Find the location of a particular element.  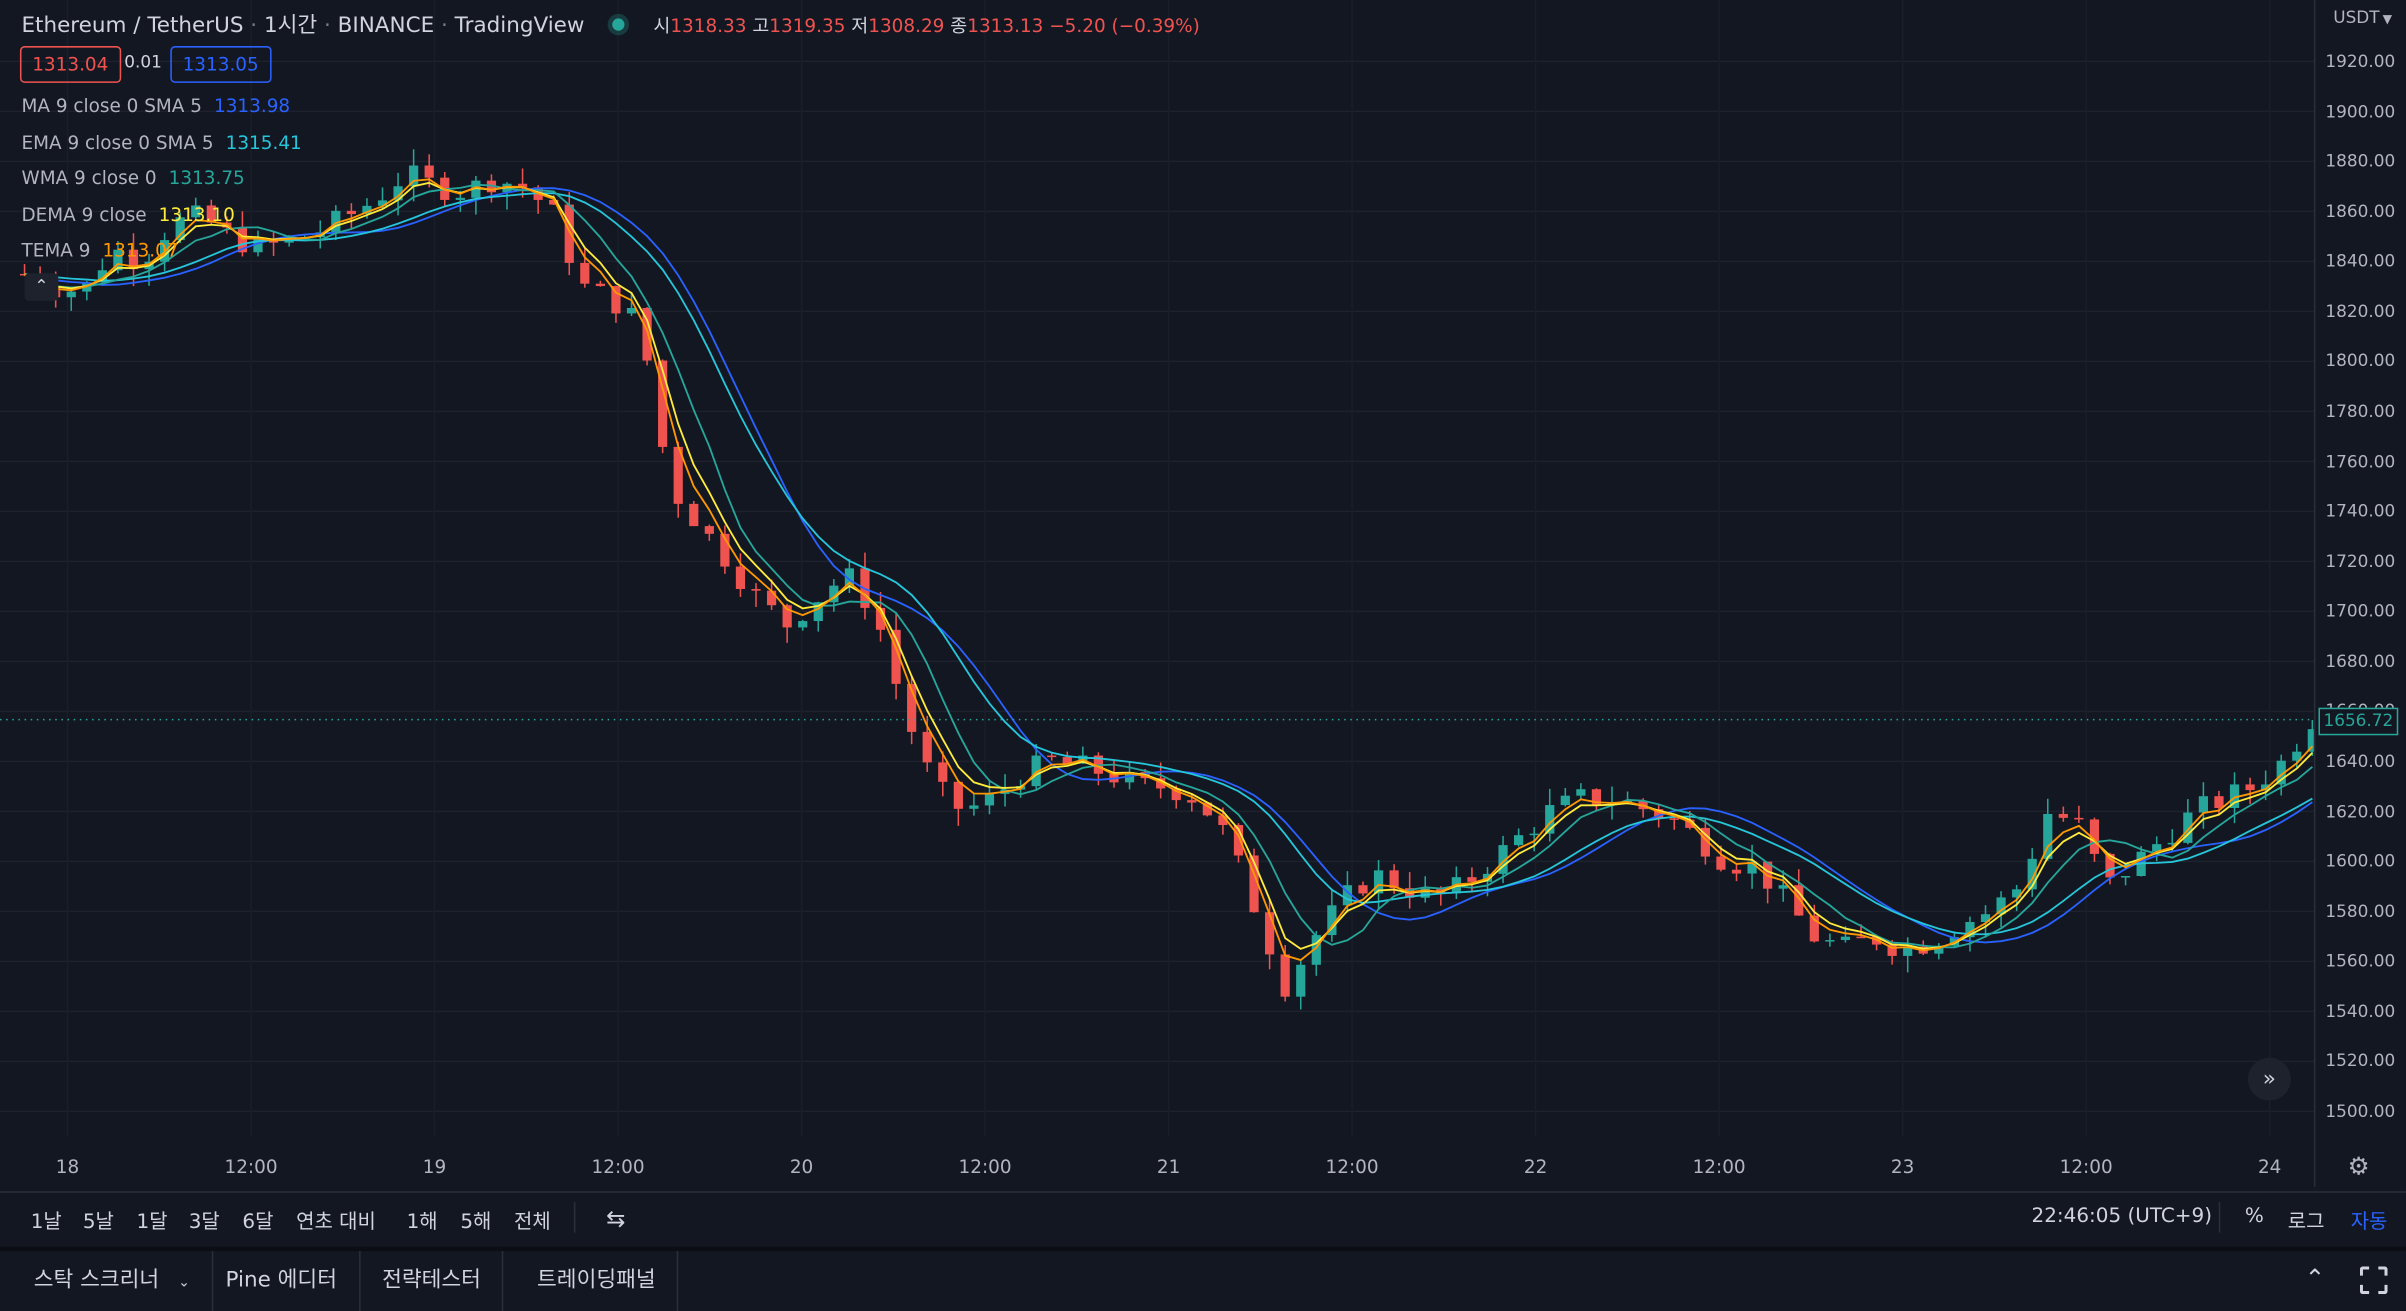

indicator-label: TEMA 9 is located at coordinates (56, 250).